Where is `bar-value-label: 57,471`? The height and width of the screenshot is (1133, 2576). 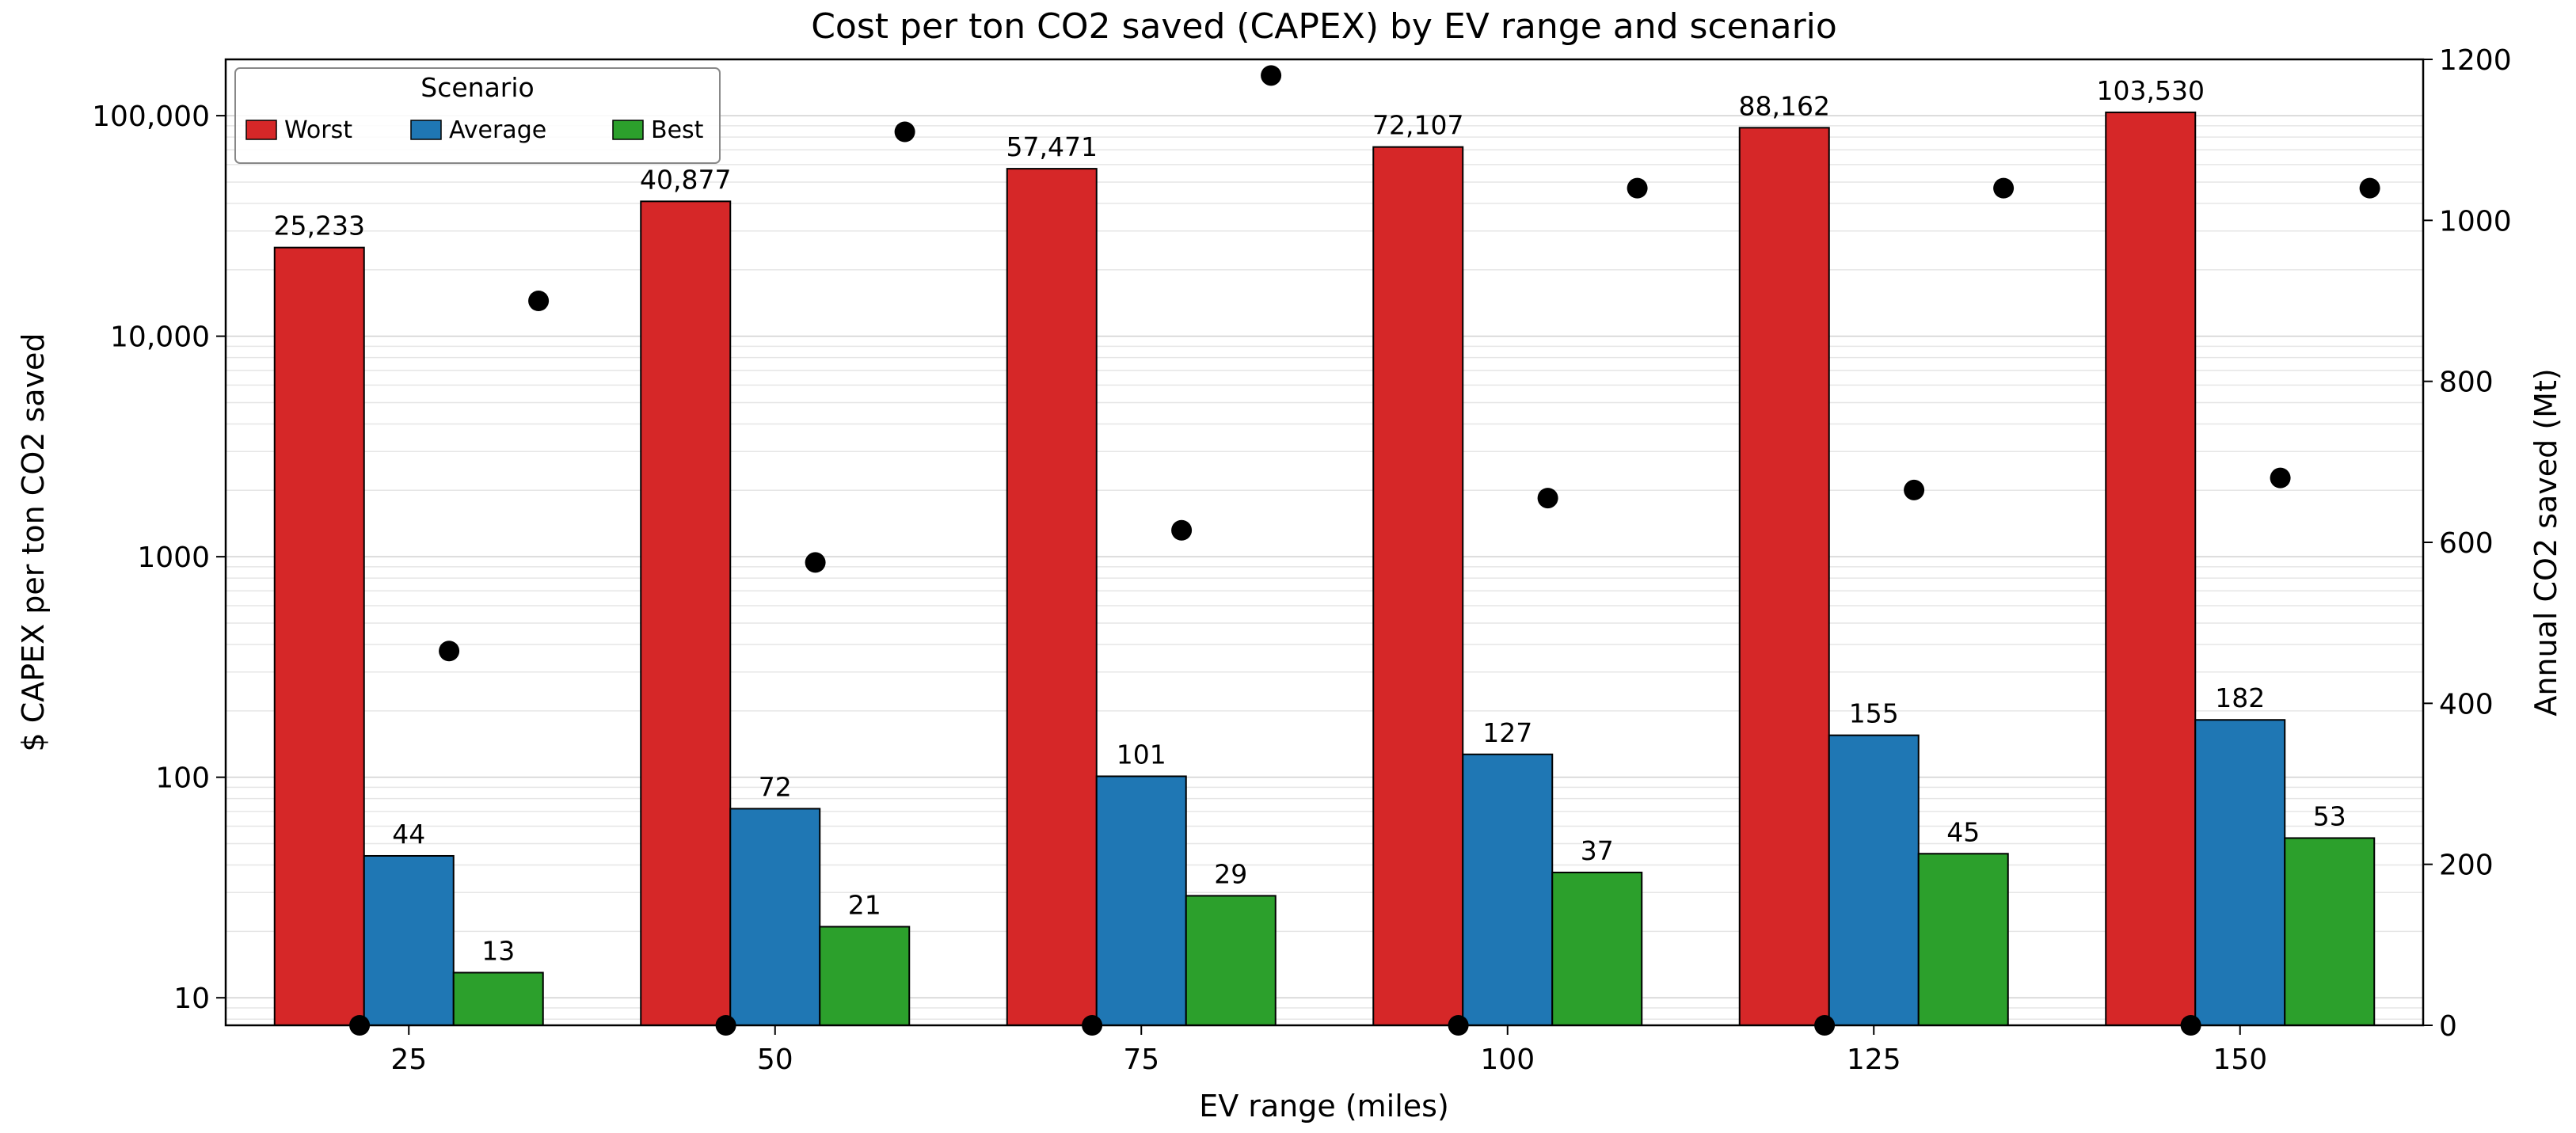
bar-value-label: 57,471 is located at coordinates (1052, 146).